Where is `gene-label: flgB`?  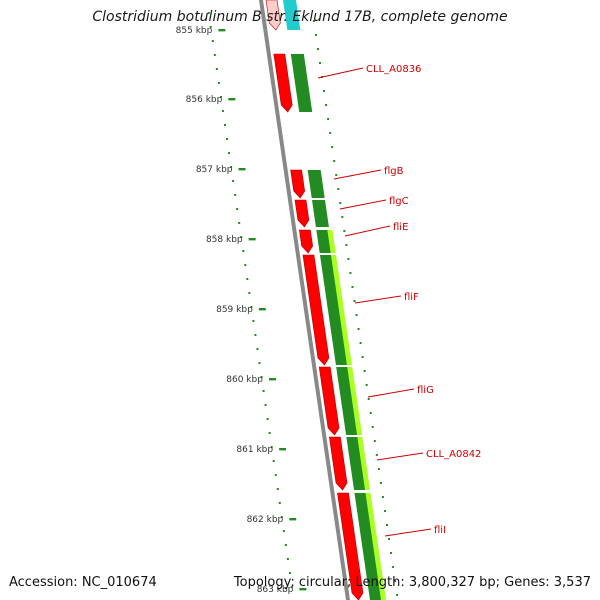 gene-label: flgB is located at coordinates (394, 171).